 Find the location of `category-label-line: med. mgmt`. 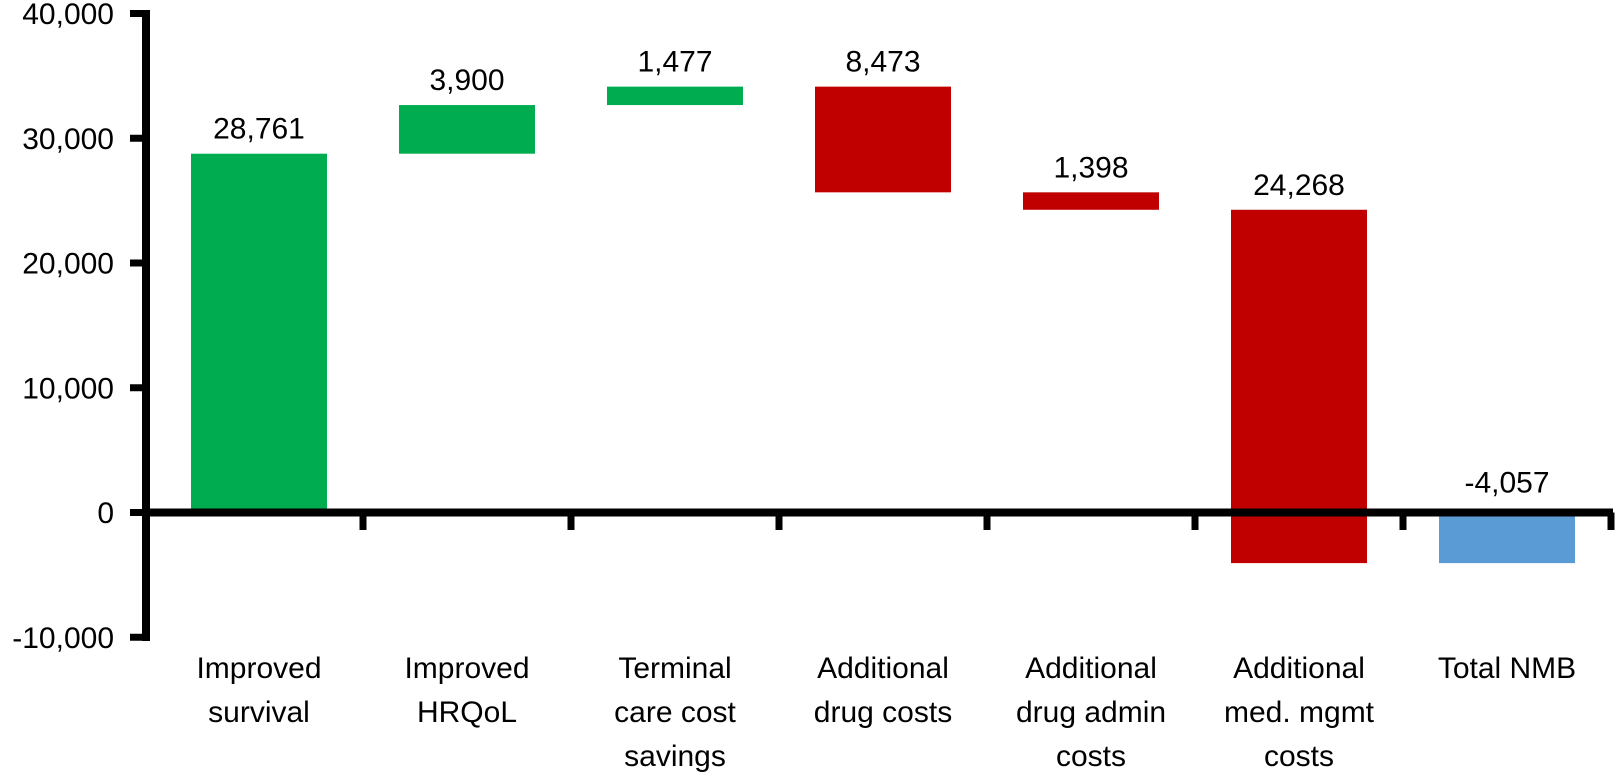

category-label-line: med. mgmt is located at coordinates (1299, 712).